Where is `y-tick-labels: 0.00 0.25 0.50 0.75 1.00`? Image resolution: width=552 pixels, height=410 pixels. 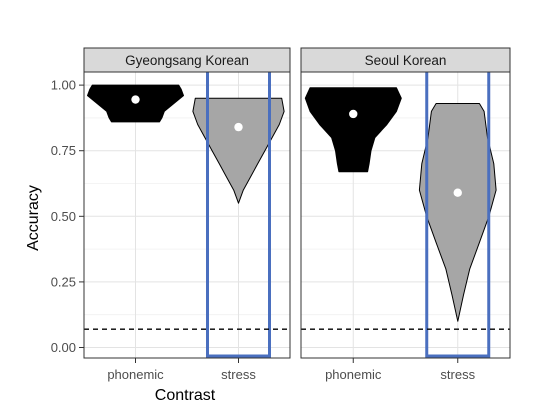
y-tick-labels: 0.00 0.25 0.50 0.75 1.00 is located at coordinates (67, 216).